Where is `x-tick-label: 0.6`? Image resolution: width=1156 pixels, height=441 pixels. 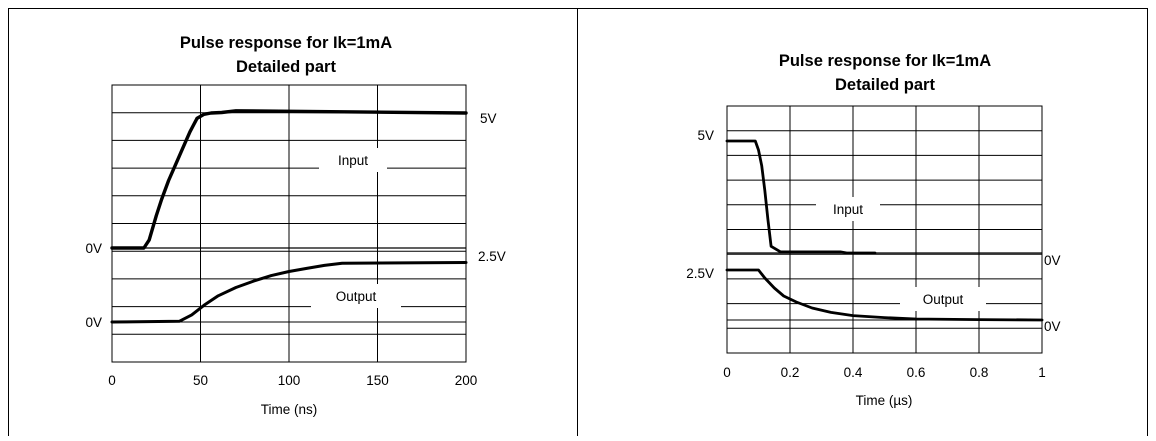
x-tick-label: 0.6 is located at coordinates (916, 372).